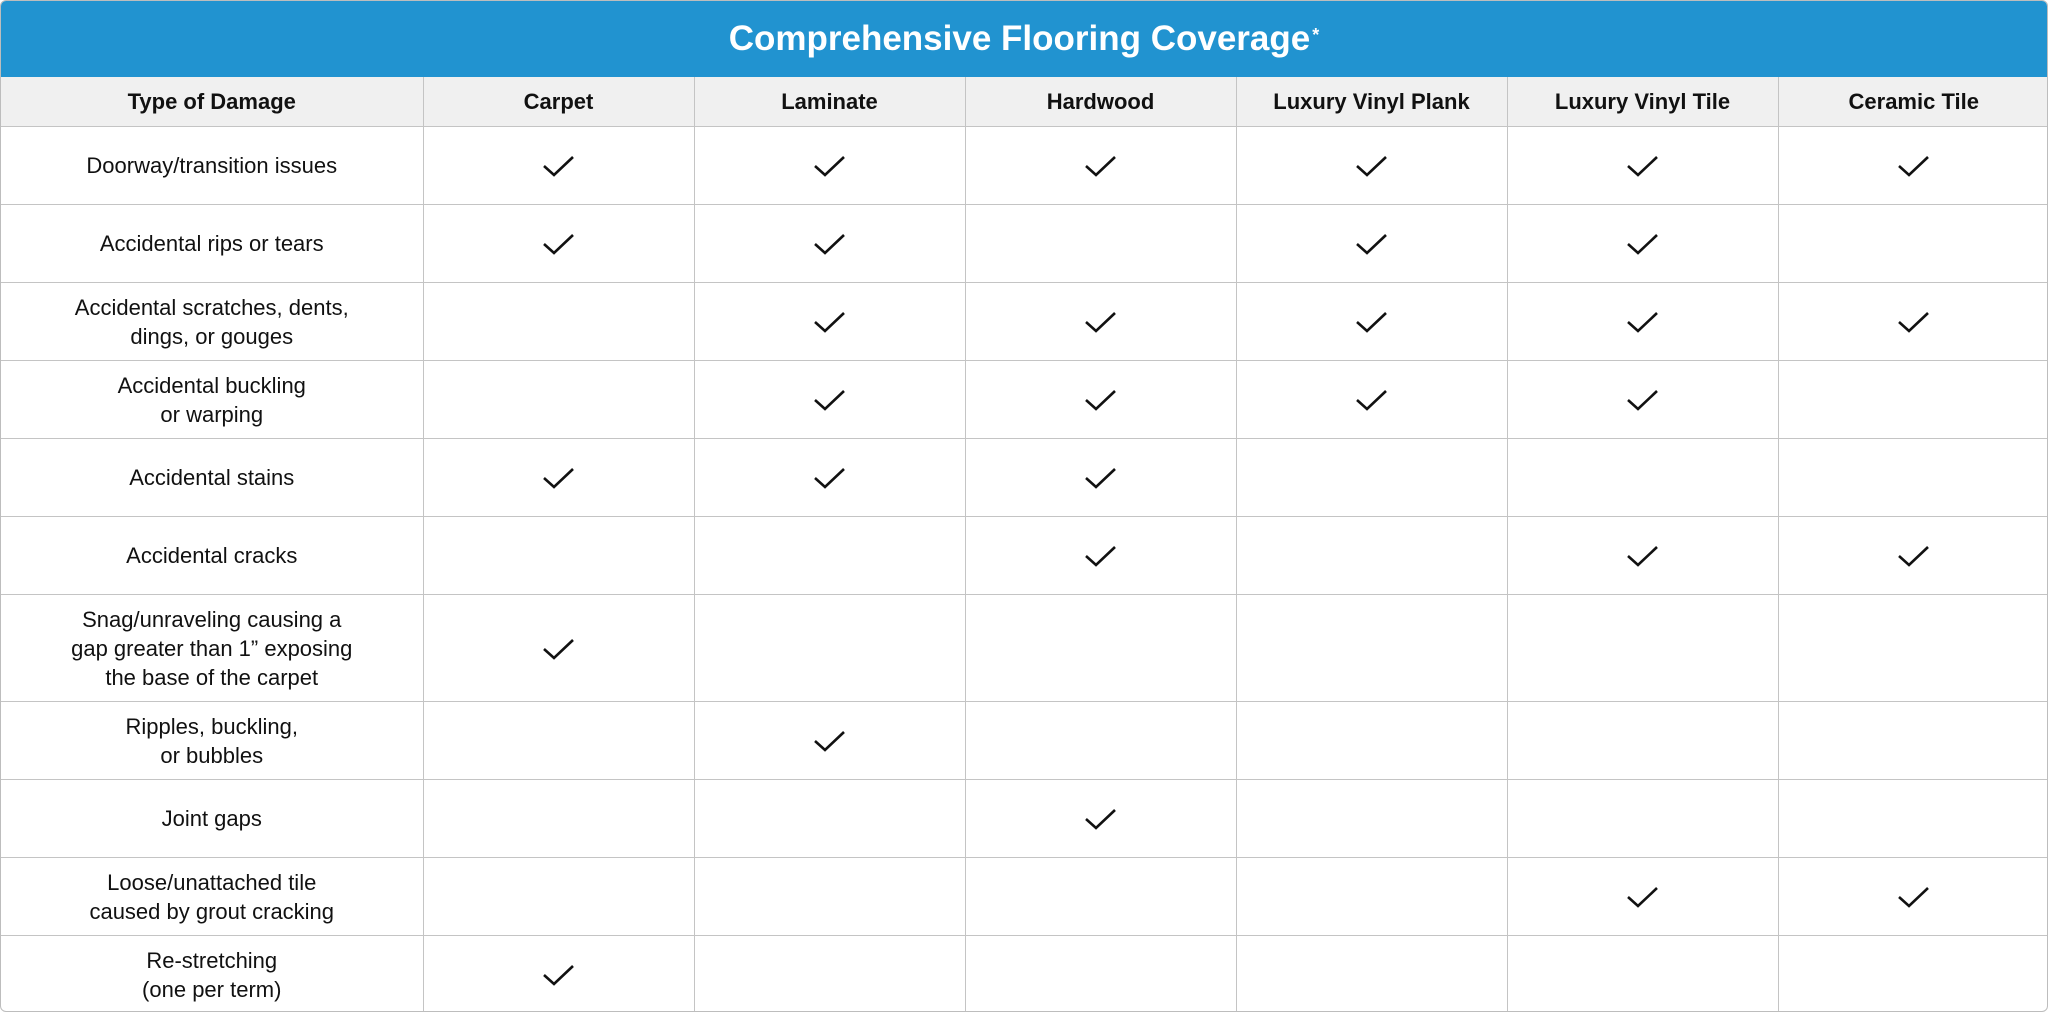 This screenshot has width=2048, height=1012. Describe the element at coordinates (212, 555) in the screenshot. I see `damage-type-label: Accidental cracks` at that location.